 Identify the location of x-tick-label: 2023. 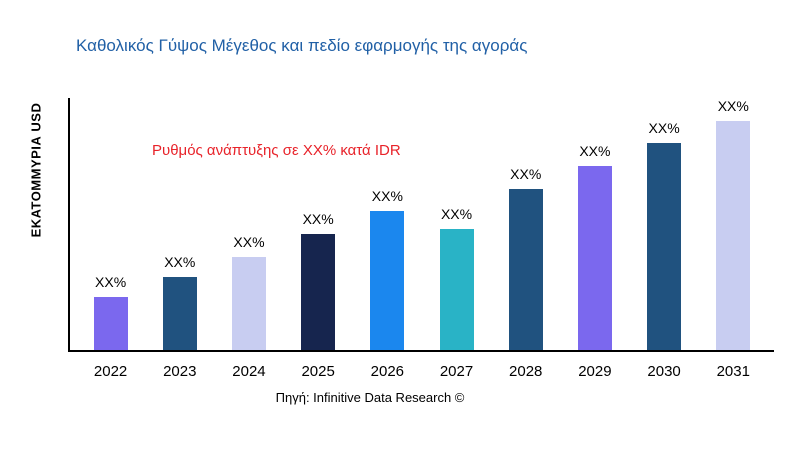
(180, 371).